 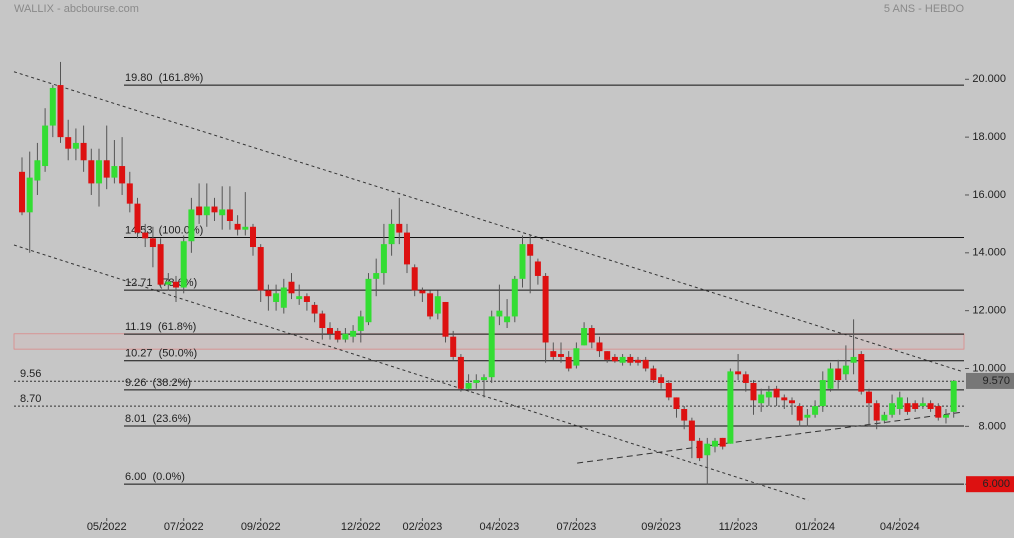 I want to click on x-tick-label: 02/2023, so click(x=423, y=527).